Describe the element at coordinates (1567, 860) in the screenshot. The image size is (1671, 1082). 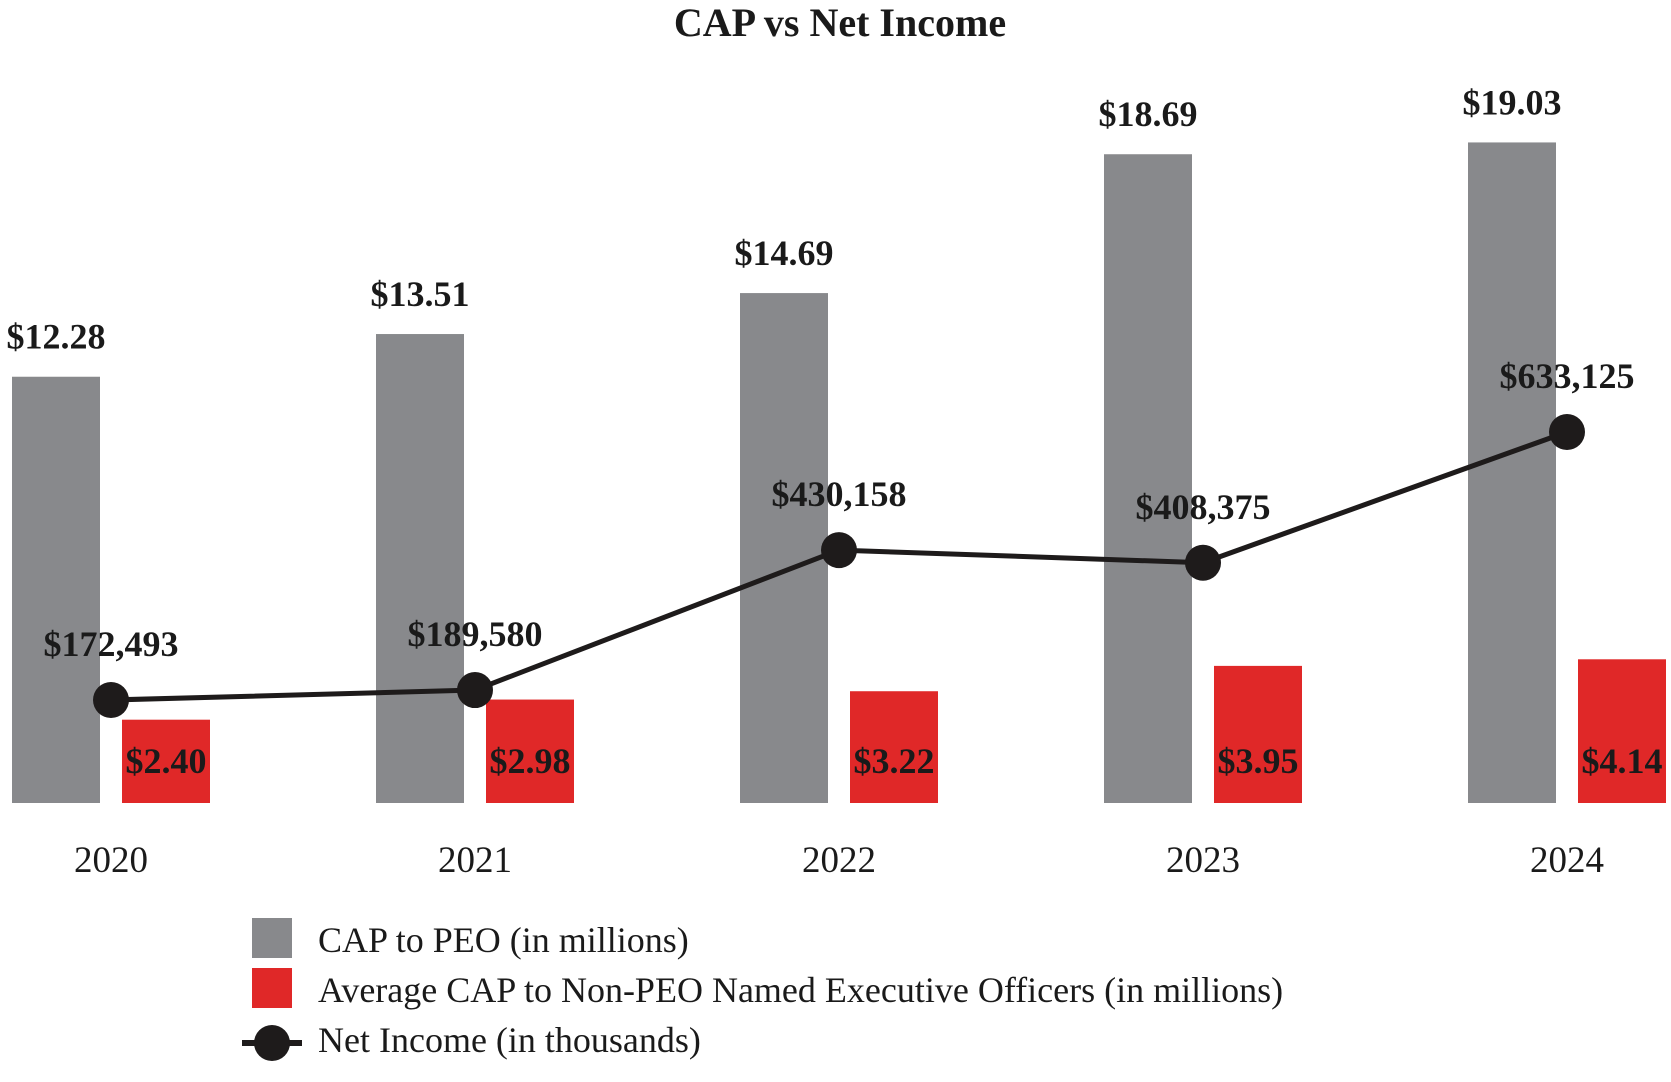
I see `x-tick-2024: 2024` at that location.